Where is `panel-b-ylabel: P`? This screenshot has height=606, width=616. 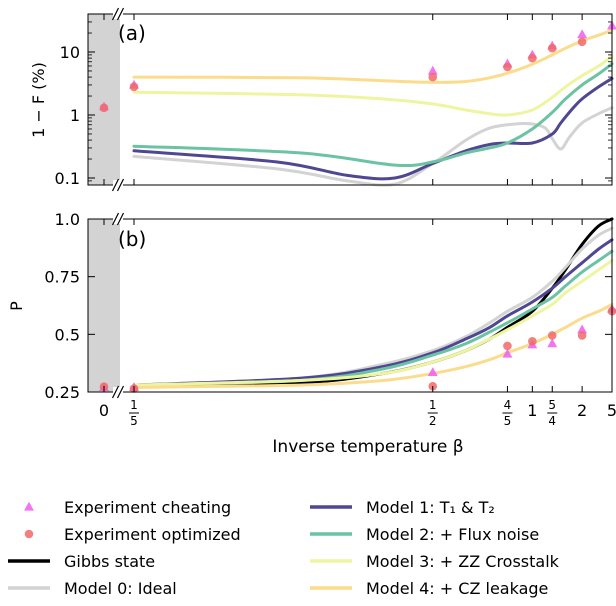 panel-b-ylabel: P is located at coordinates (16, 306).